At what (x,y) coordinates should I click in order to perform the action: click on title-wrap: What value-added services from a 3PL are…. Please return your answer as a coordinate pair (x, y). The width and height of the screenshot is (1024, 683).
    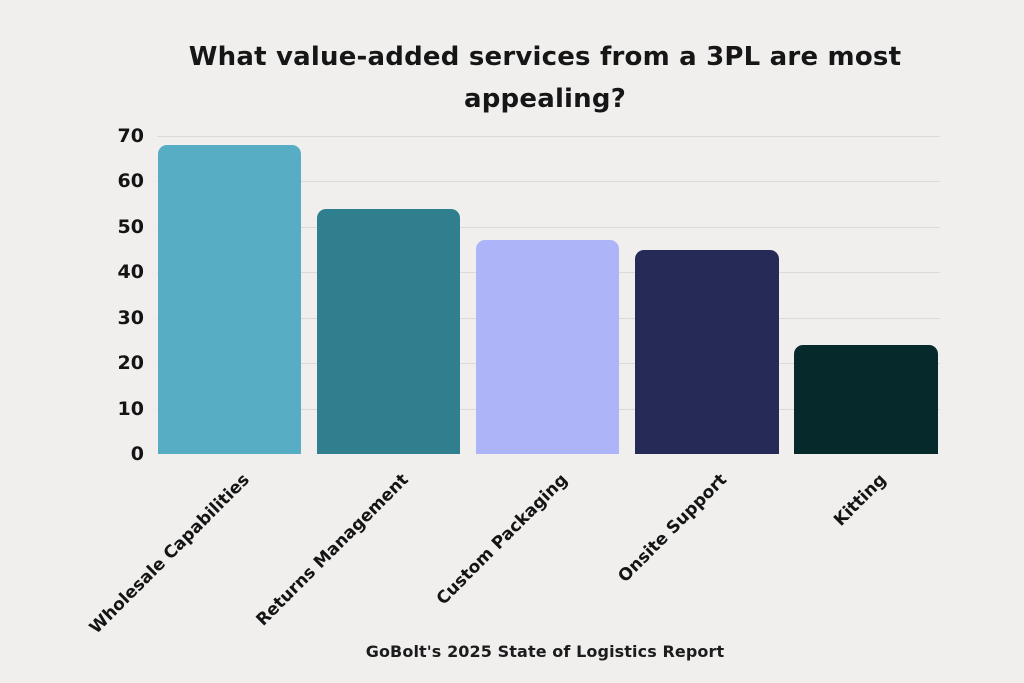
    Looking at the image, I should click on (545, 78).